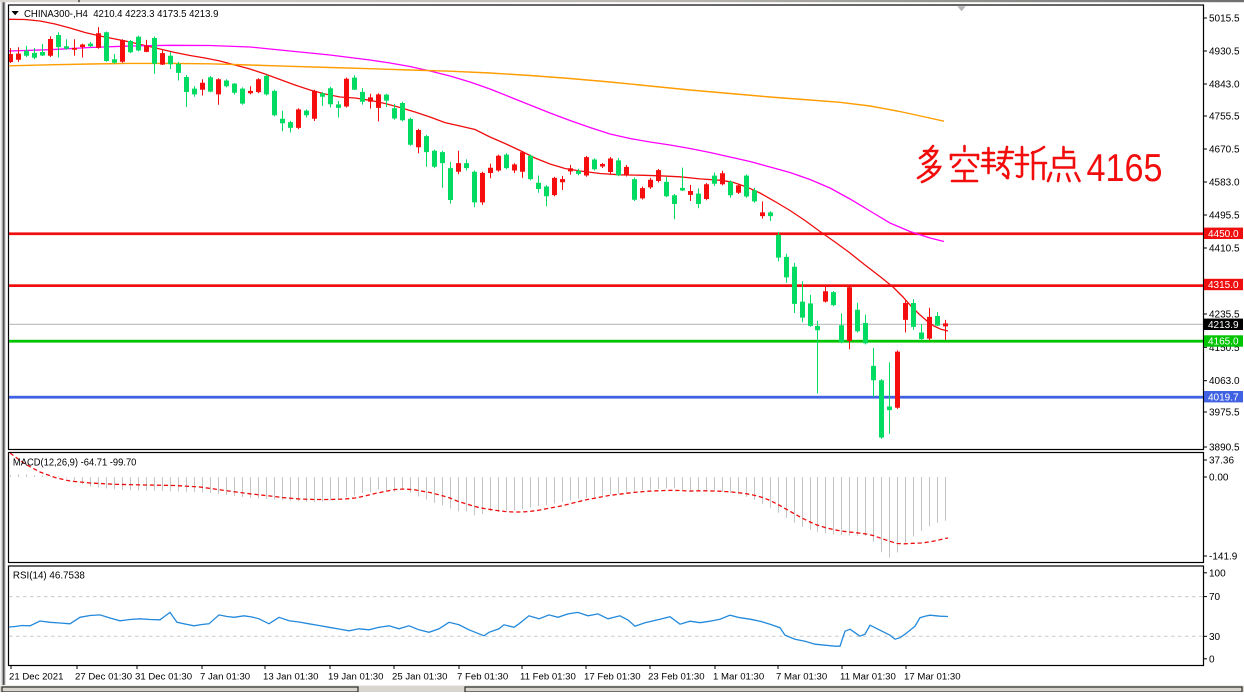 This screenshot has height=697, width=1244. Describe the element at coordinates (1224, 249) in the screenshot. I see `svg-text: 4410.5` at that location.